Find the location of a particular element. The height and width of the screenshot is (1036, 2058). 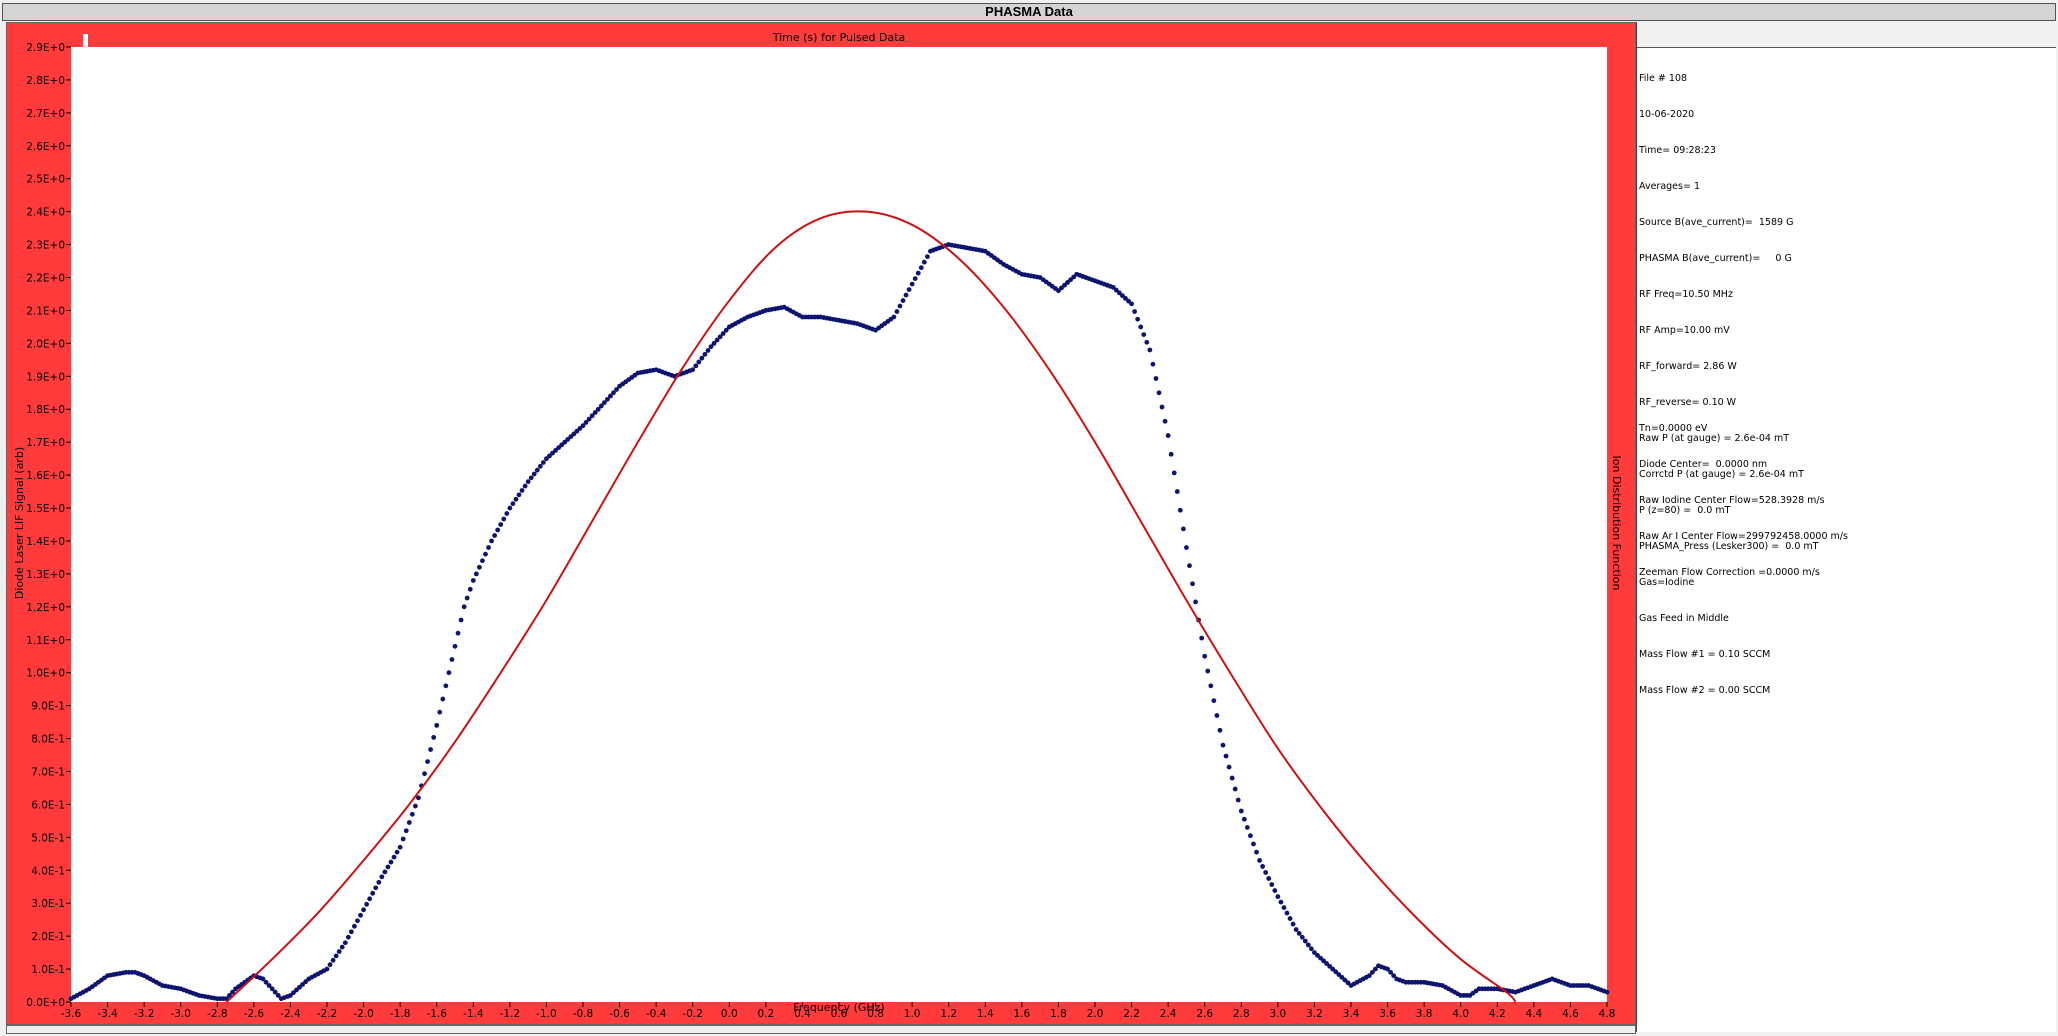

y-tick-label: 1.6E+0 is located at coordinates (45, 476).